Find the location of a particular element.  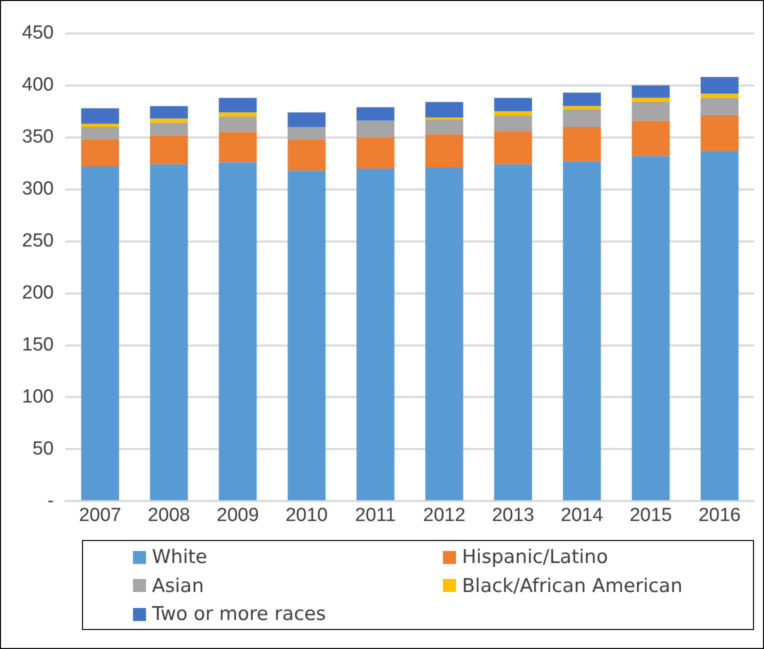

legend-label: White is located at coordinates (180, 557).